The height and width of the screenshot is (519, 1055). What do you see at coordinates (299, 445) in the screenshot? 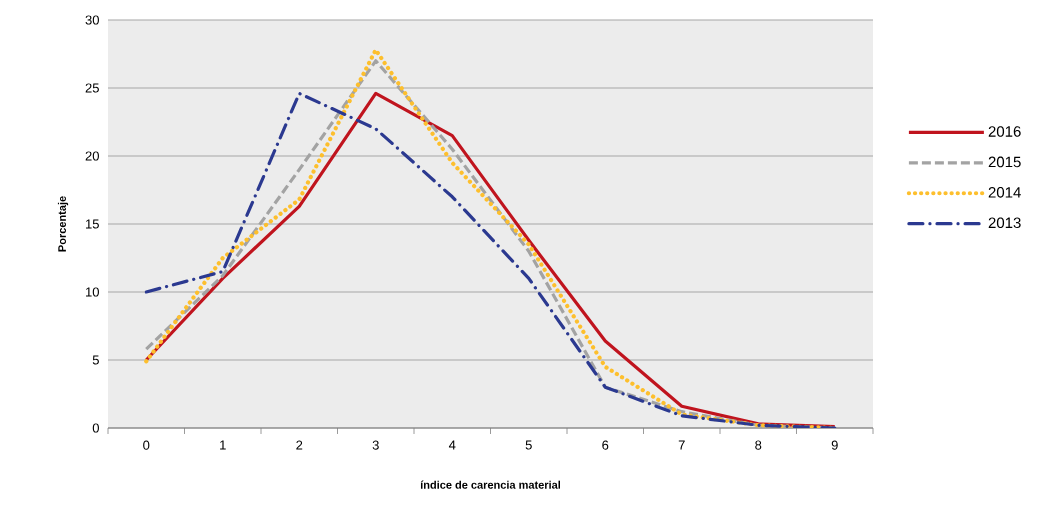
I see `x-tick-label: 2` at bounding box center [299, 445].